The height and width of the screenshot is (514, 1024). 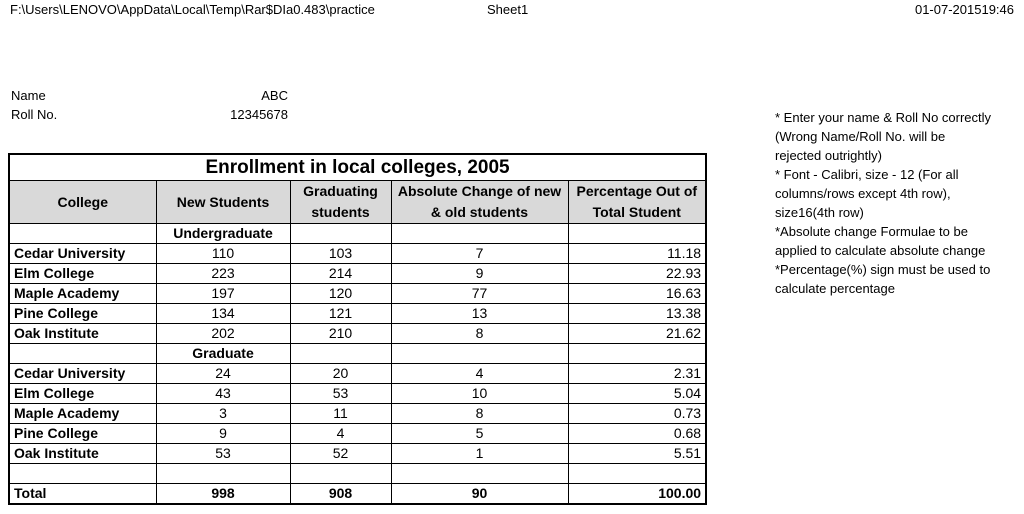 What do you see at coordinates (223, 353) in the screenshot?
I see `section-label-graduate: Graduate` at bounding box center [223, 353].